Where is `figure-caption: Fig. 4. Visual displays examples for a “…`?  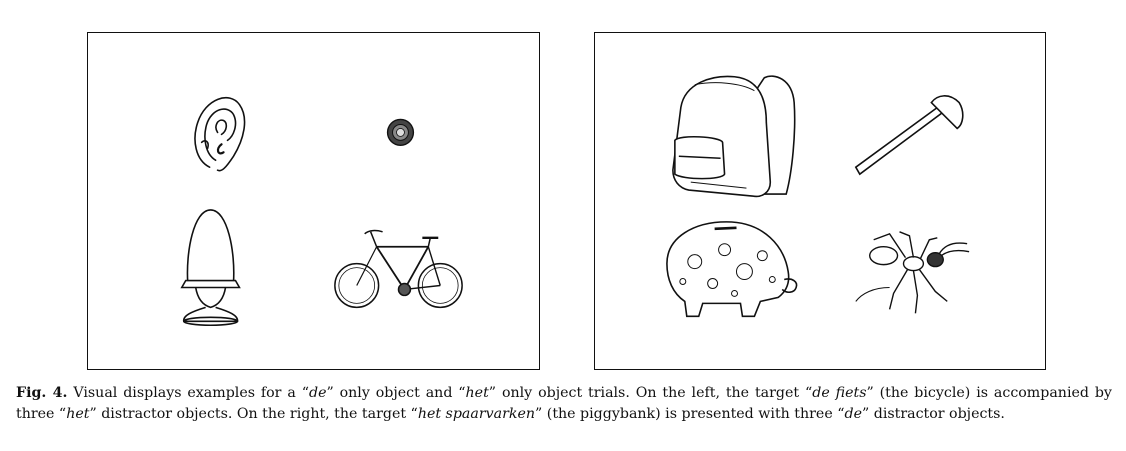 figure-caption: Fig. 4. Visual displays examples for a “… is located at coordinates (564, 404).